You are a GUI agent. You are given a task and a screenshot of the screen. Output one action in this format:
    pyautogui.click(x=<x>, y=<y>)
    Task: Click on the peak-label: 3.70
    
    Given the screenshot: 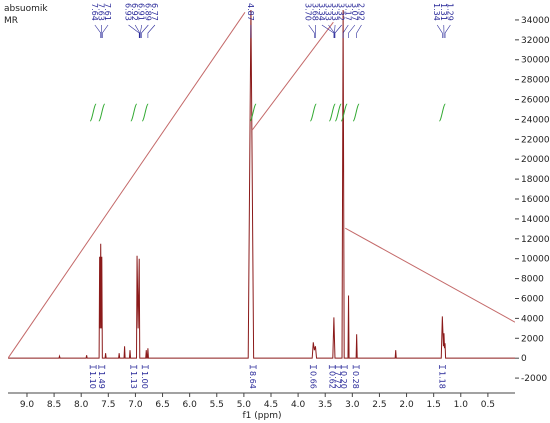 What is the action you would take?
    pyautogui.click(x=308, y=12)
    